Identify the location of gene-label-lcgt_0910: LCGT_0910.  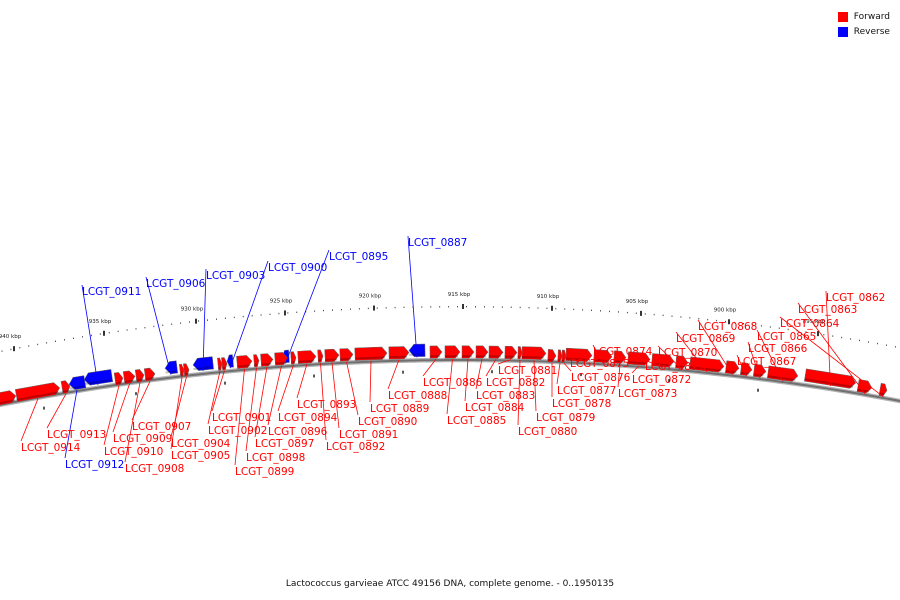
(133, 452).